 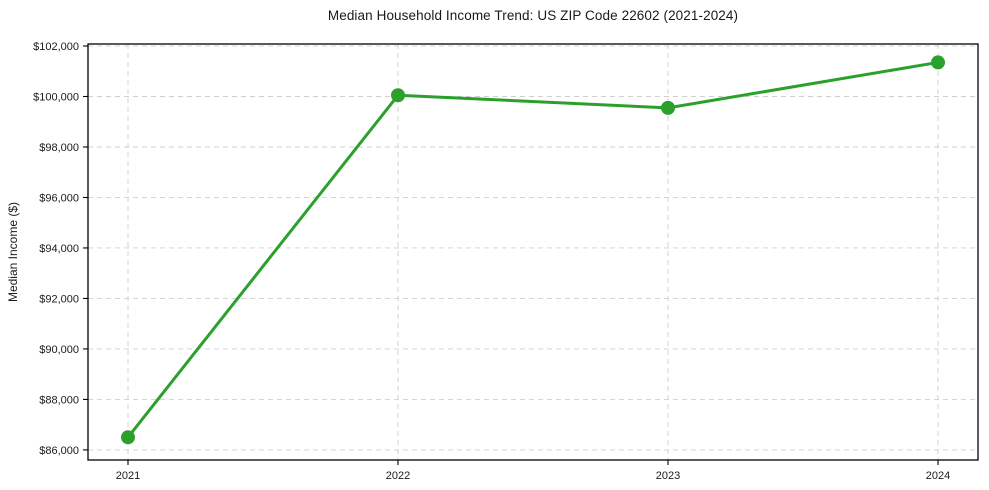 What do you see at coordinates (59, 249) in the screenshot?
I see `y-tick-label: $94,000` at bounding box center [59, 249].